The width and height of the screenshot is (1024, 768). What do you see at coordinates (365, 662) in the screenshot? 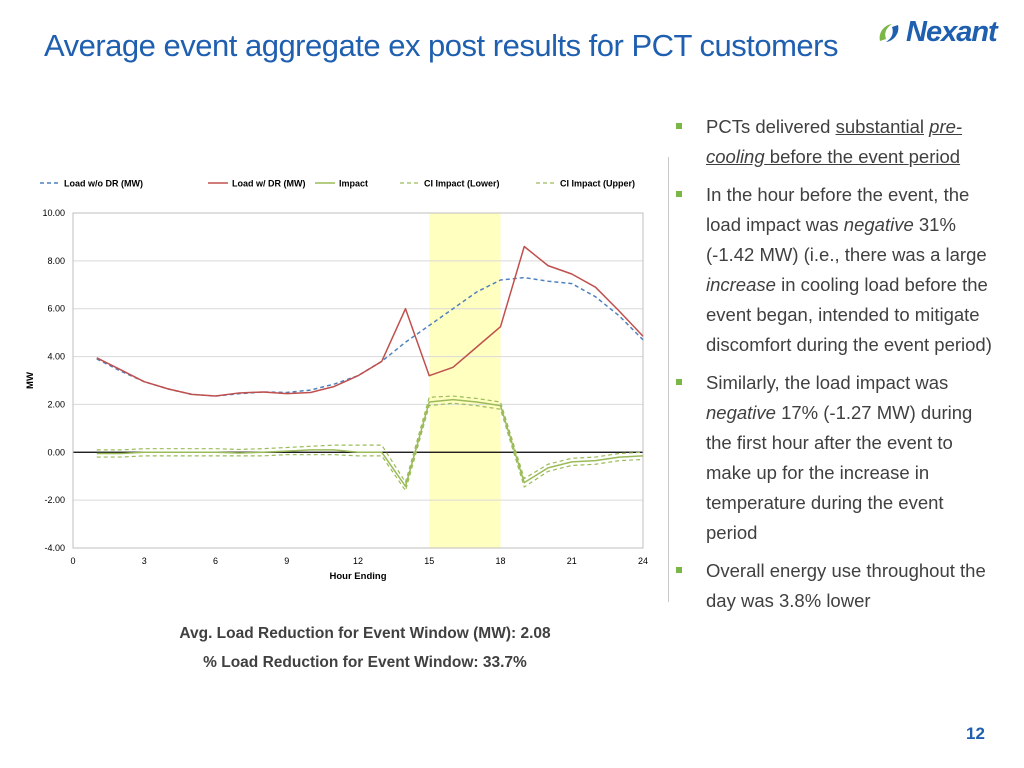
I see `pct-load-reduction-stat: % Load Reduction for Event Window: 33.7%` at bounding box center [365, 662].